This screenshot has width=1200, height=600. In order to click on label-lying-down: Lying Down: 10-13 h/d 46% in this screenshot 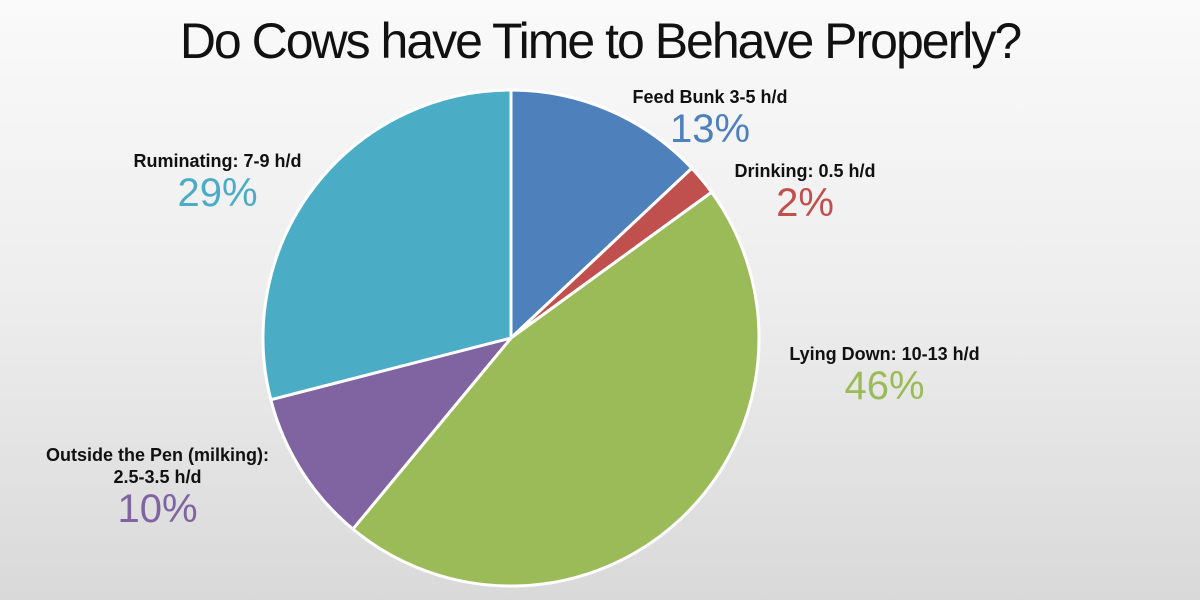, I will do `click(884, 375)`.